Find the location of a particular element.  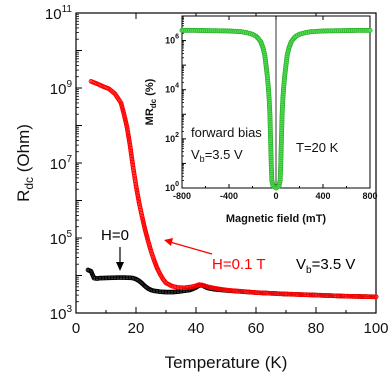

inset-vb-label: Vb=3.5 V is located at coordinates (217, 155).